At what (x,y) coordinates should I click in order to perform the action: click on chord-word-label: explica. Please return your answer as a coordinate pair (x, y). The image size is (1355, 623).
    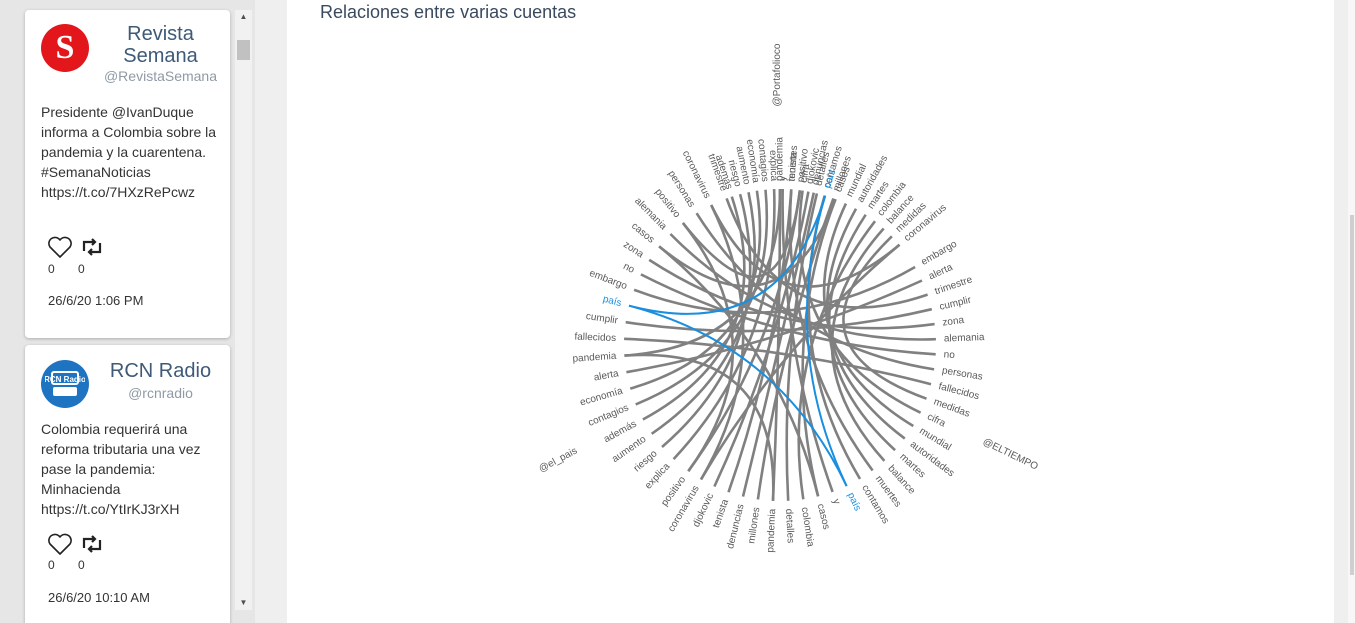
    Looking at the image, I should click on (773, 166).